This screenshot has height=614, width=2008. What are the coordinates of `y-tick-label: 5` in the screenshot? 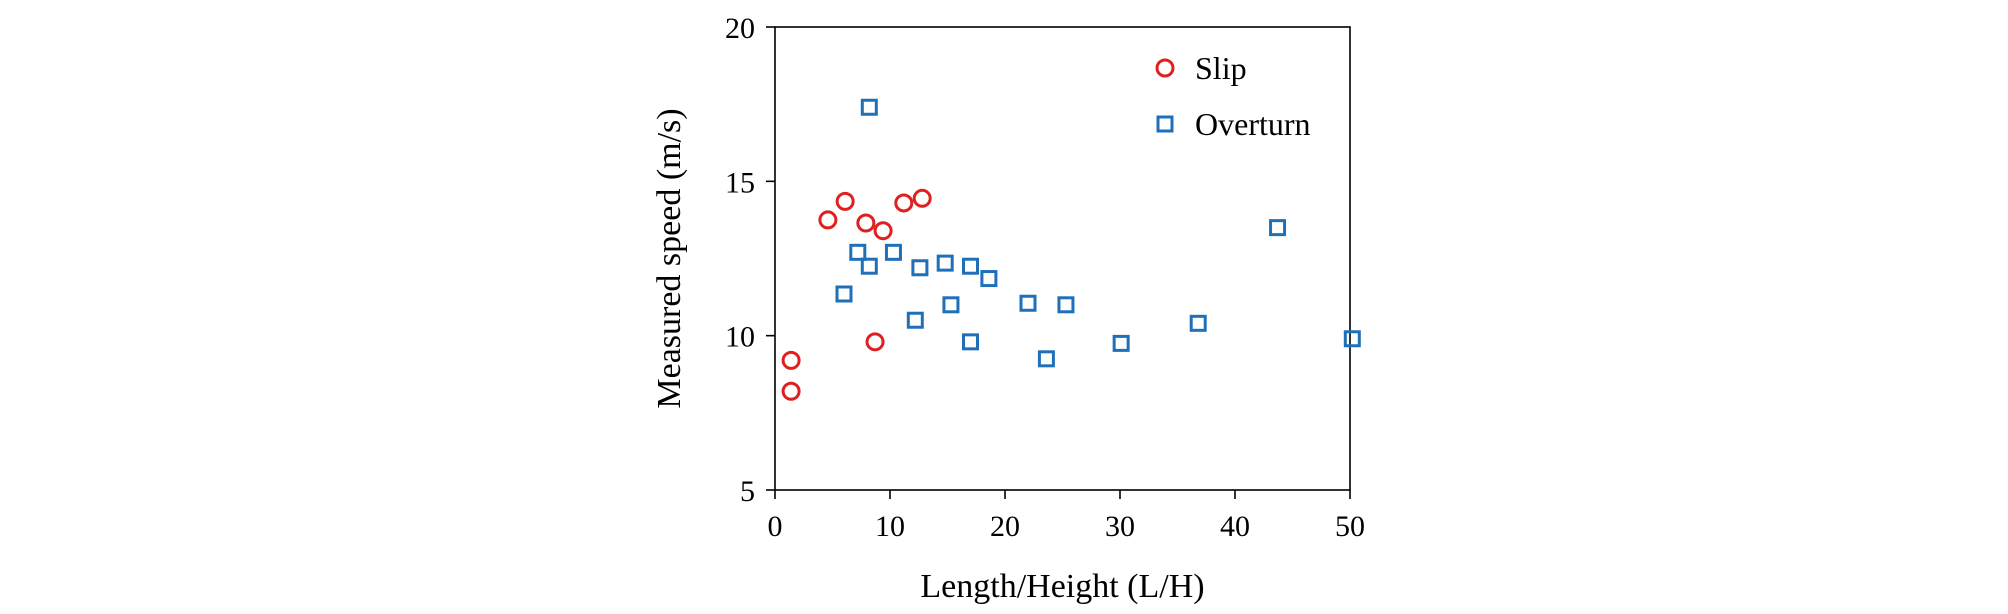 It's located at (747, 491).